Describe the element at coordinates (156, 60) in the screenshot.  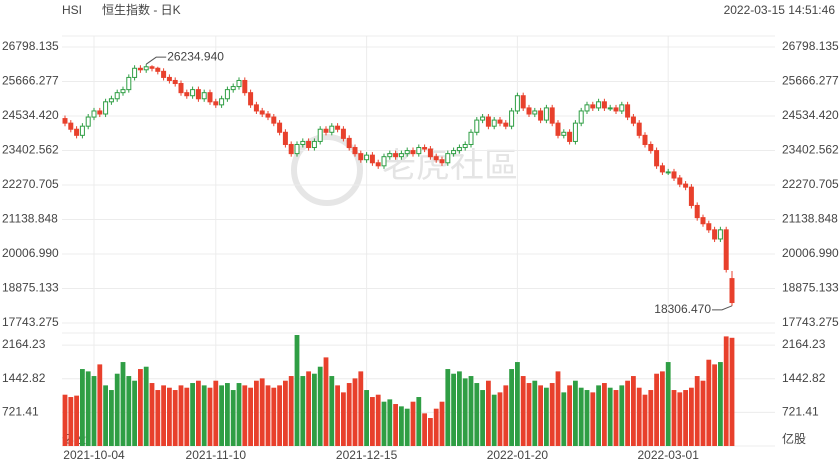
I see `annotation-line` at that location.